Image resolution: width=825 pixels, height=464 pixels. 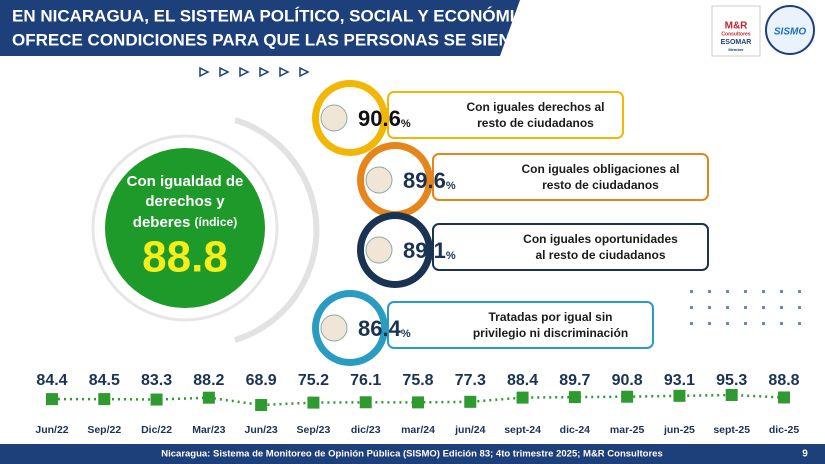 What do you see at coordinates (51, 380) in the screenshot?
I see `data-label: 84.4` at bounding box center [51, 380].